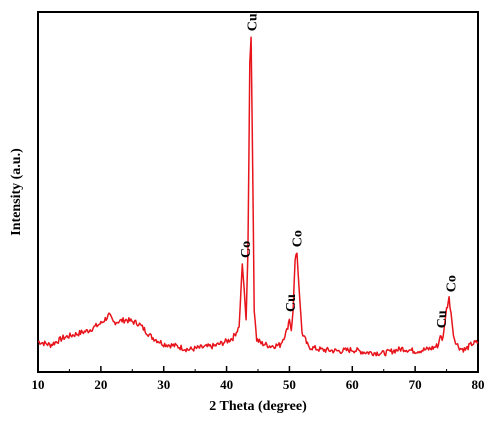 The image size is (494, 422). What do you see at coordinates (258, 379) in the screenshot?
I see `x-ticks: 10 20 30 40 50 60 70 80` at bounding box center [258, 379].